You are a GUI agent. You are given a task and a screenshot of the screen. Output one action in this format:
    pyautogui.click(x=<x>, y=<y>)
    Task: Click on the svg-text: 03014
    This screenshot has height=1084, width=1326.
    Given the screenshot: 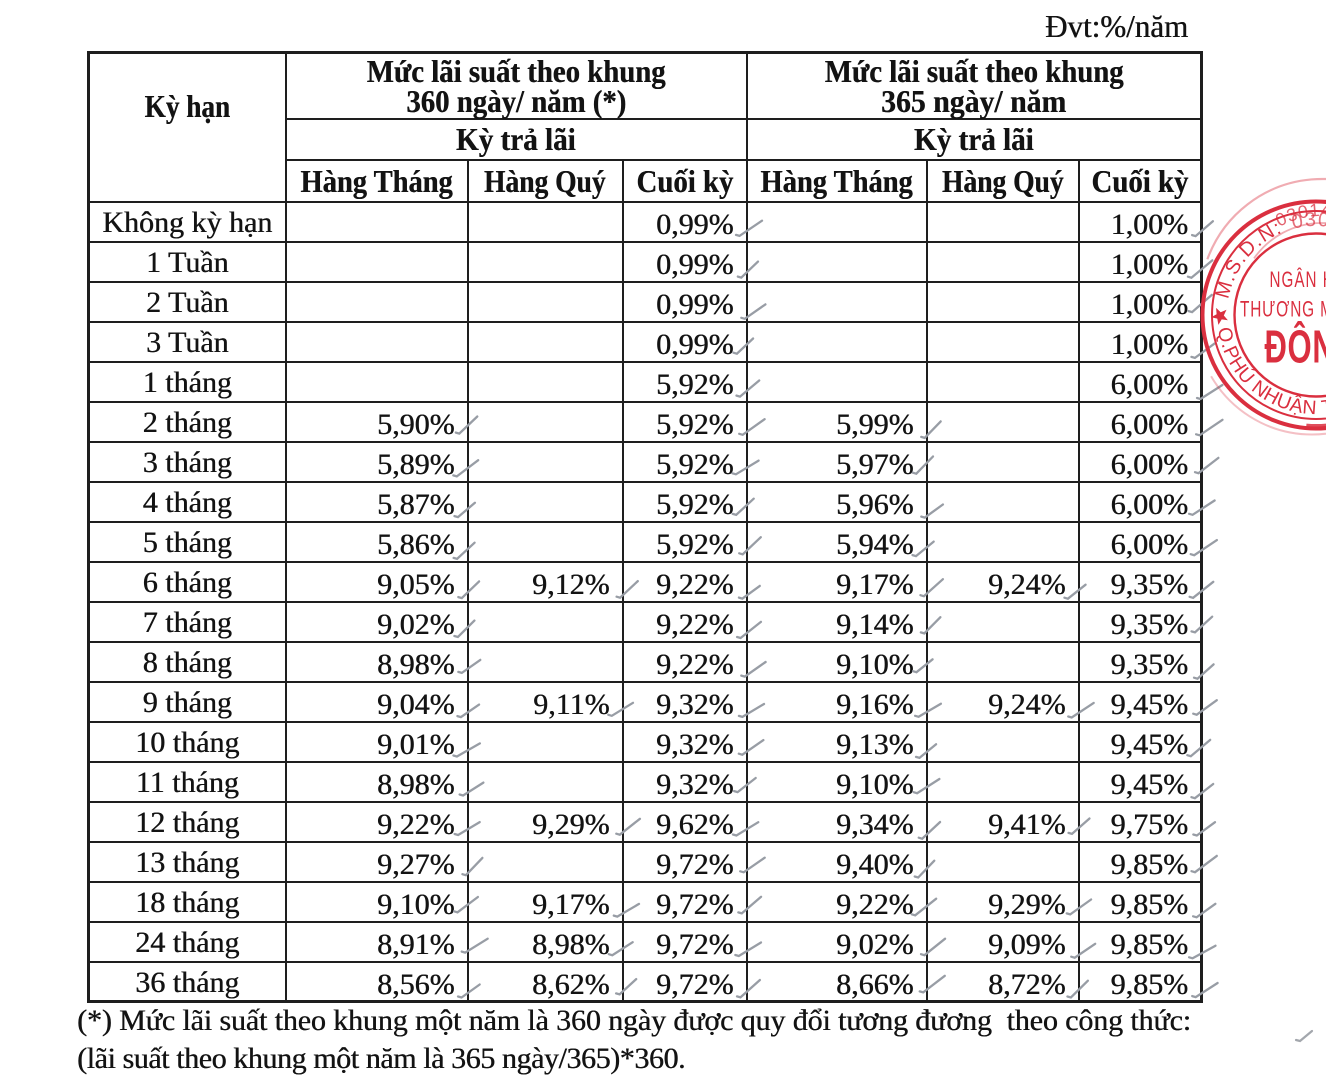 What is the action you would take?
    pyautogui.click(x=1299, y=215)
    